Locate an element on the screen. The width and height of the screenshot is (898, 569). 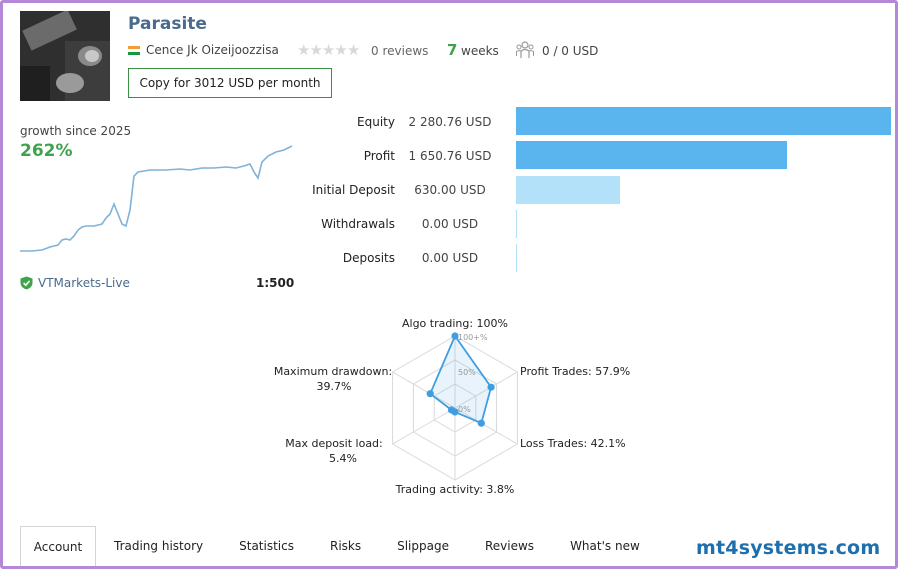
author: Cence Jk Oizeijoozzisa is located at coordinates (203, 50).